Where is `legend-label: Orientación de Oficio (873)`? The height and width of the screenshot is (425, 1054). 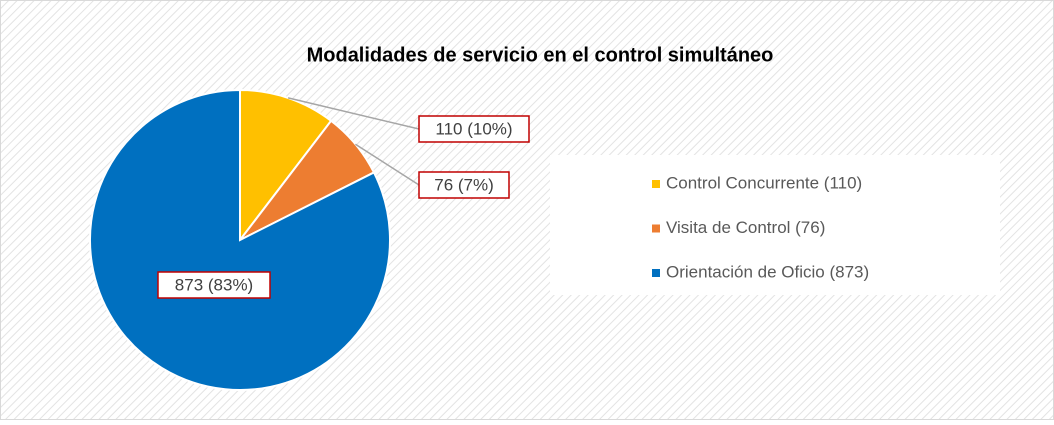
legend-label: Orientación de Oficio (873) is located at coordinates (767, 271).